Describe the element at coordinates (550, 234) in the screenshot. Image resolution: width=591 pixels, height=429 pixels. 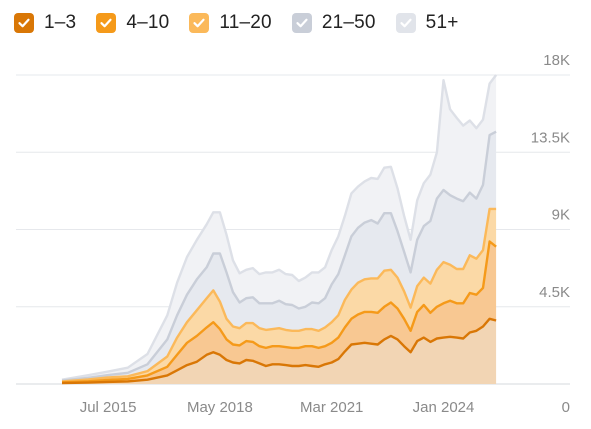
I see `y-axis: 0 4.5K 9K 13.5K 18K` at that location.